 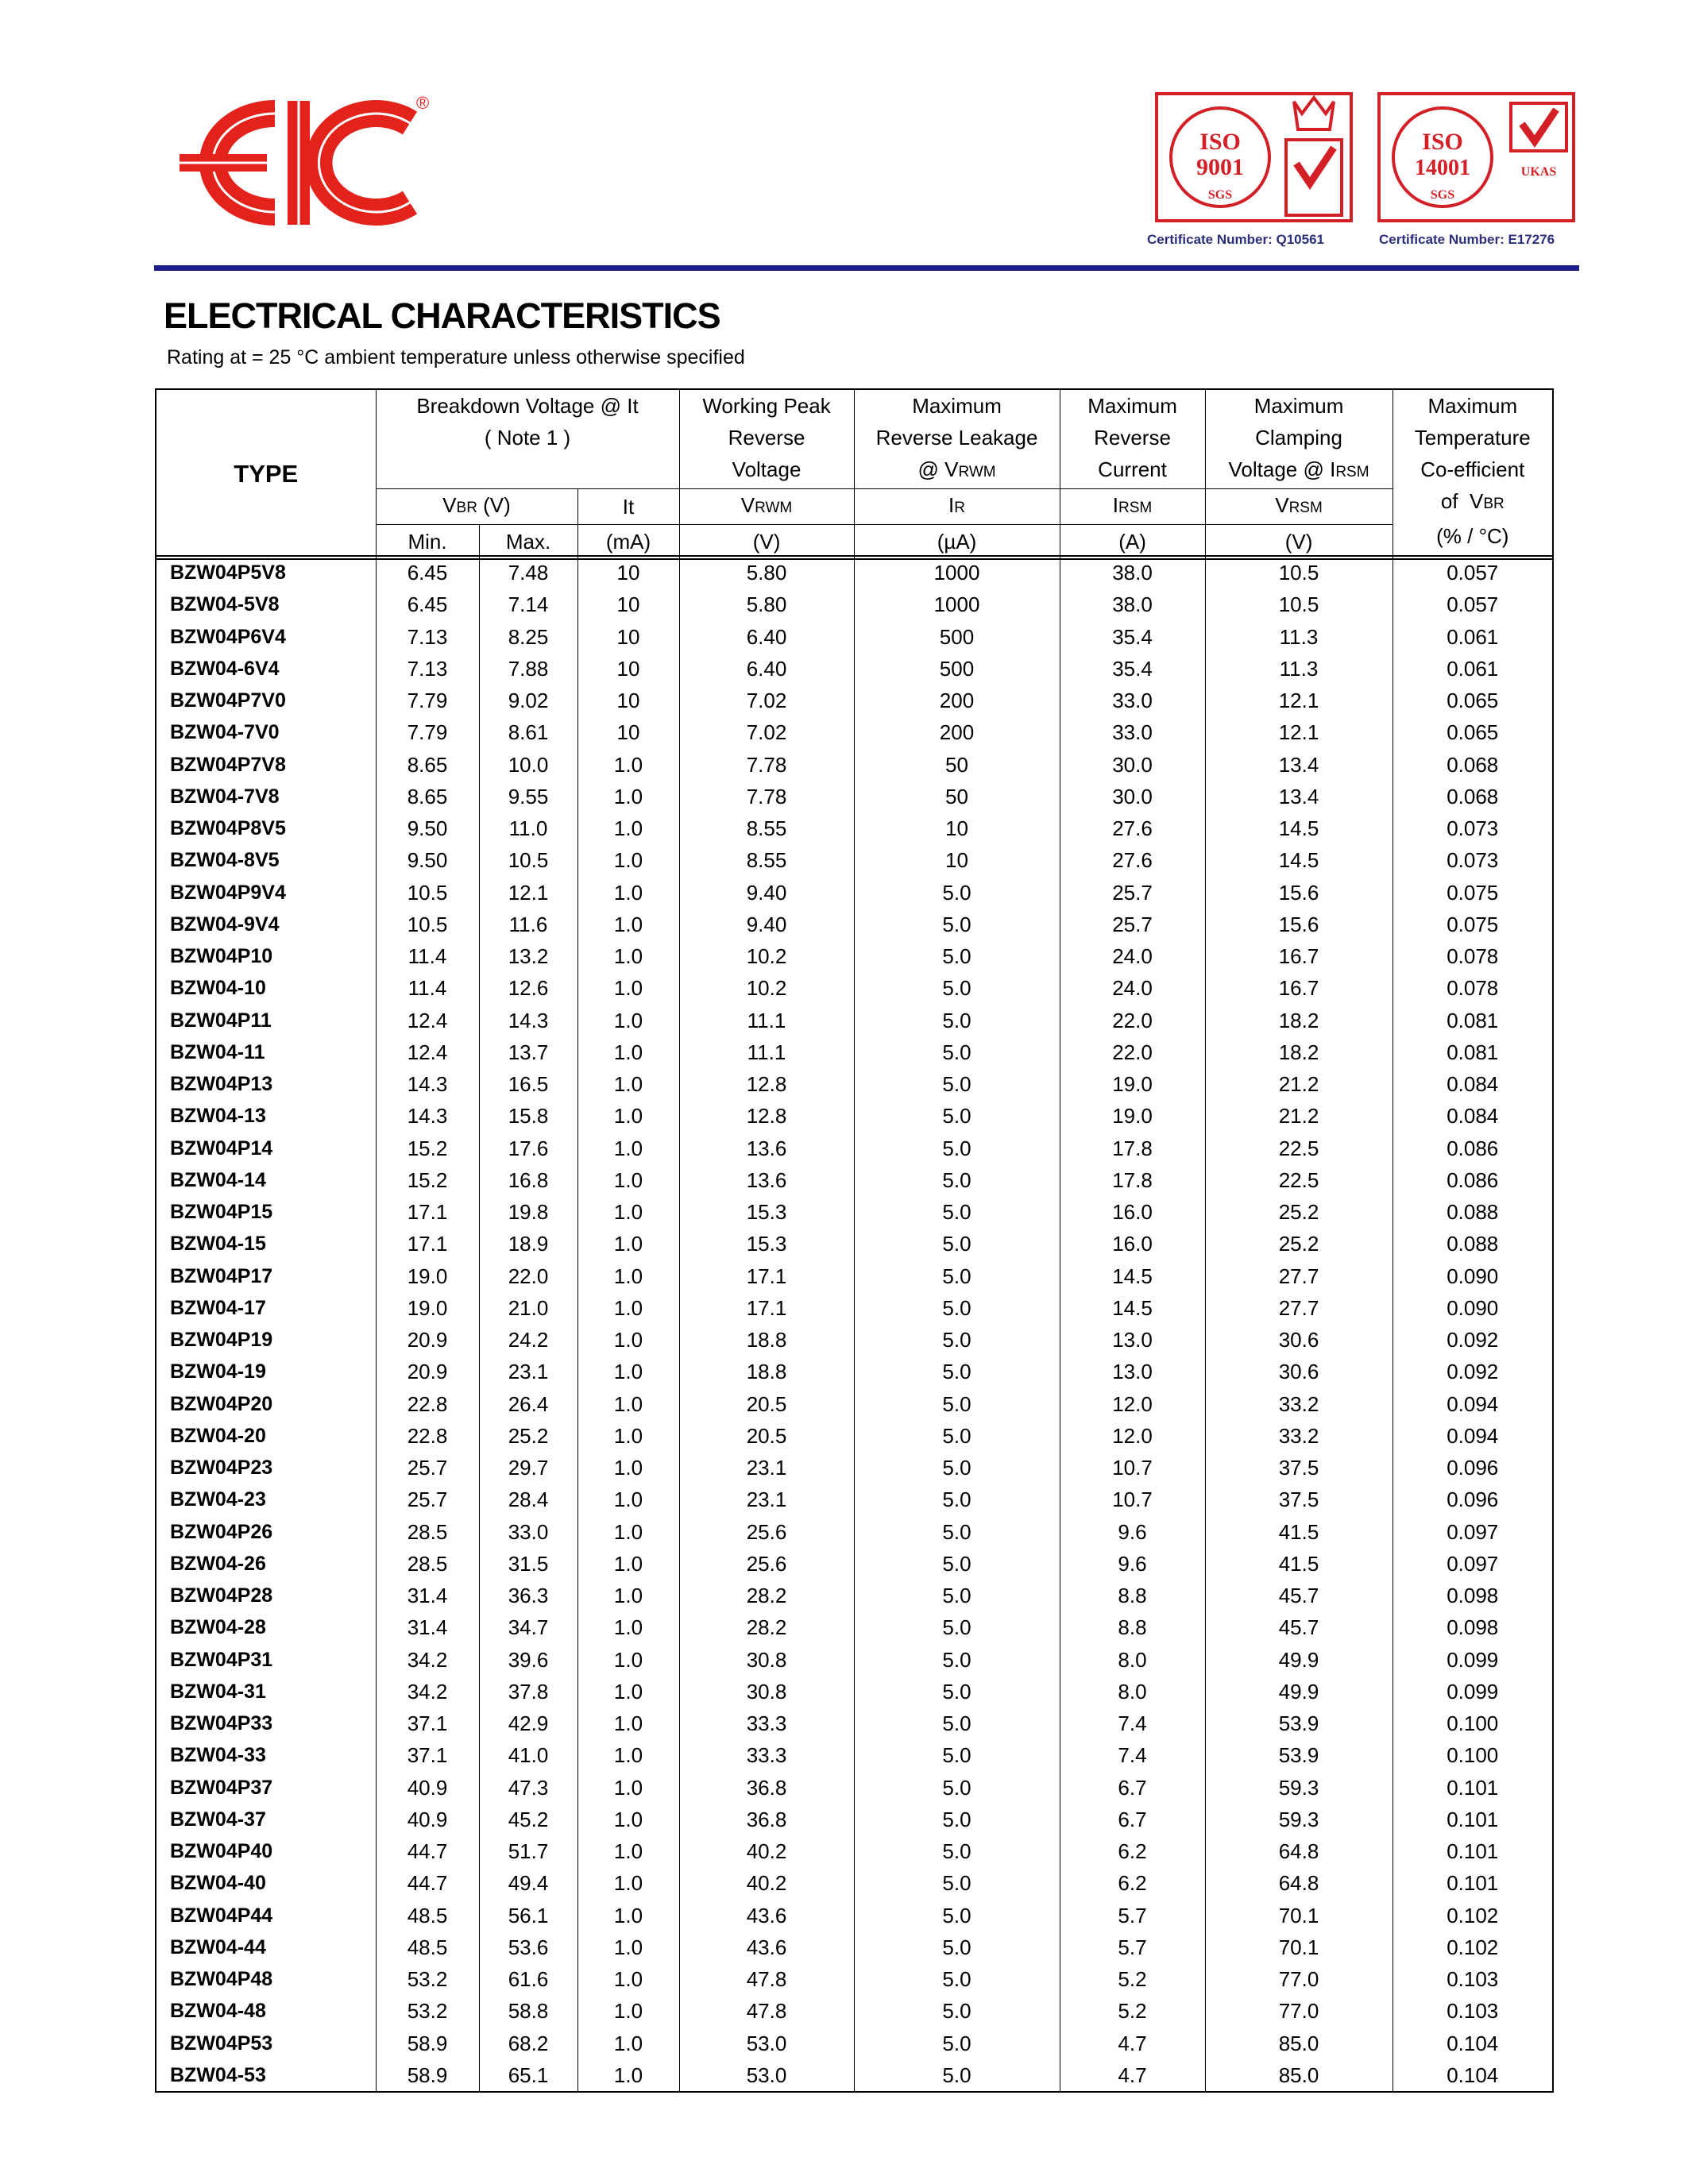 I want to click on value-cell: 16.8, so click(x=528, y=1179).